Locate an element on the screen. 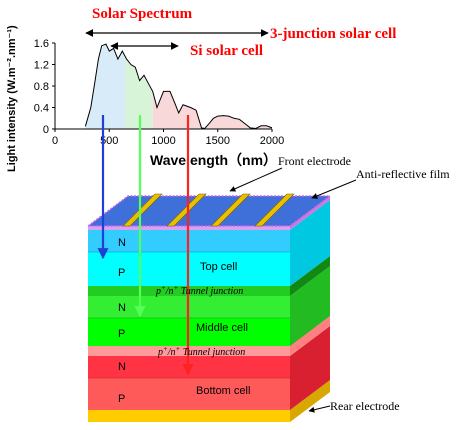 This screenshot has width=474, height=430. x-axis-ticks: 0 500 1000 1500 2000 is located at coordinates (168, 138).